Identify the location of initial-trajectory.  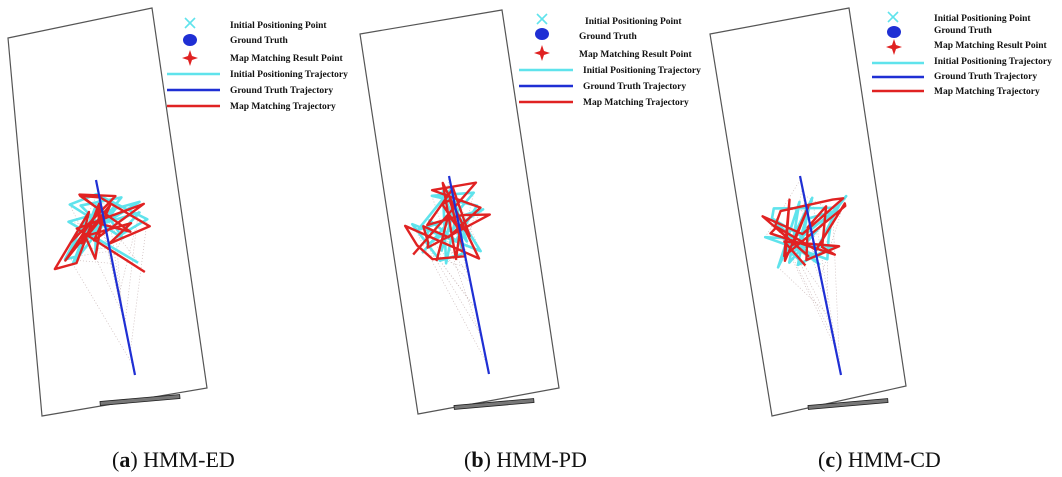
(805, 231).